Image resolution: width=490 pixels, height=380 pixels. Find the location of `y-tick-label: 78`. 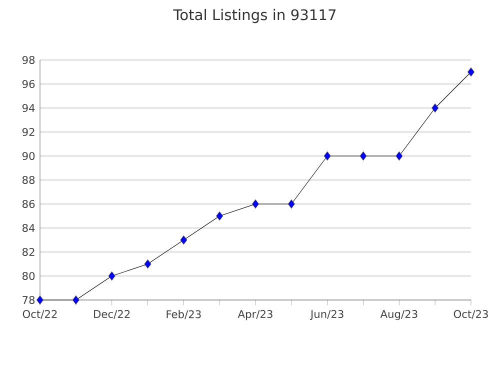

y-tick-label: 78 is located at coordinates (28, 300).